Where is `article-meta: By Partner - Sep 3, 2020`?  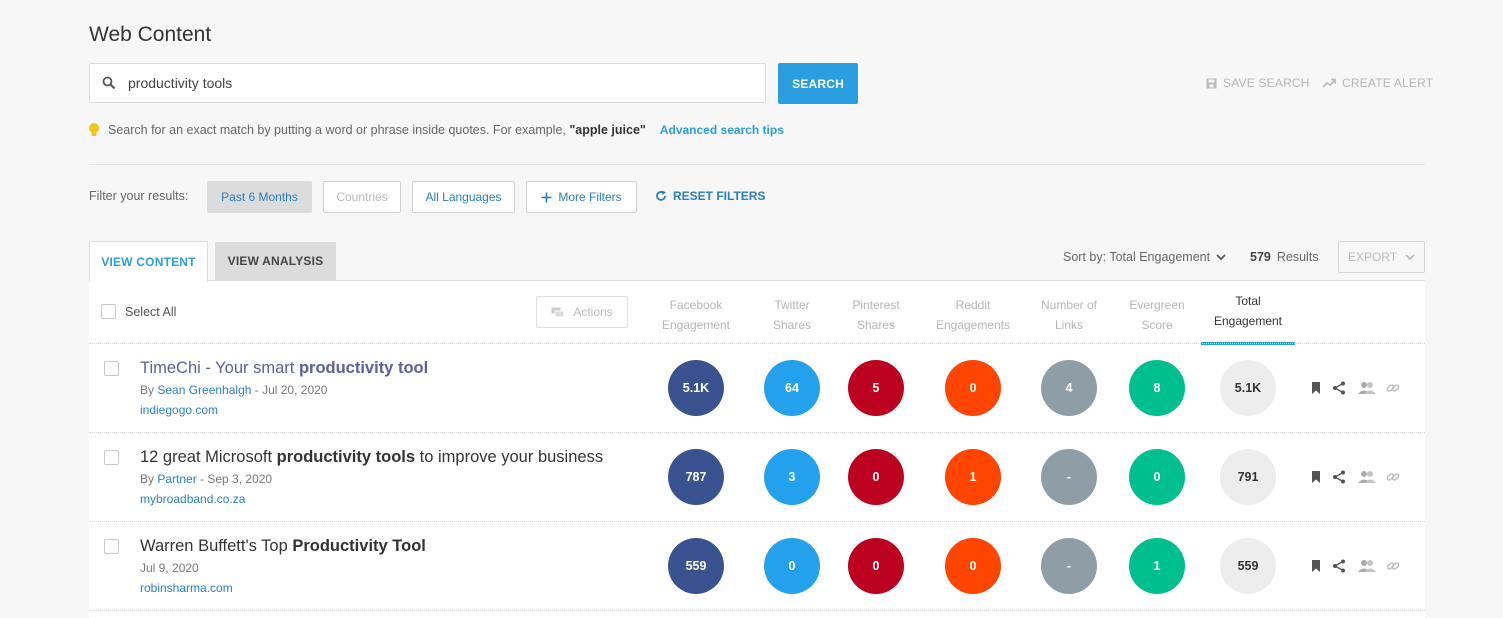 article-meta: By Partner - Sep 3, 2020 is located at coordinates (206, 479).